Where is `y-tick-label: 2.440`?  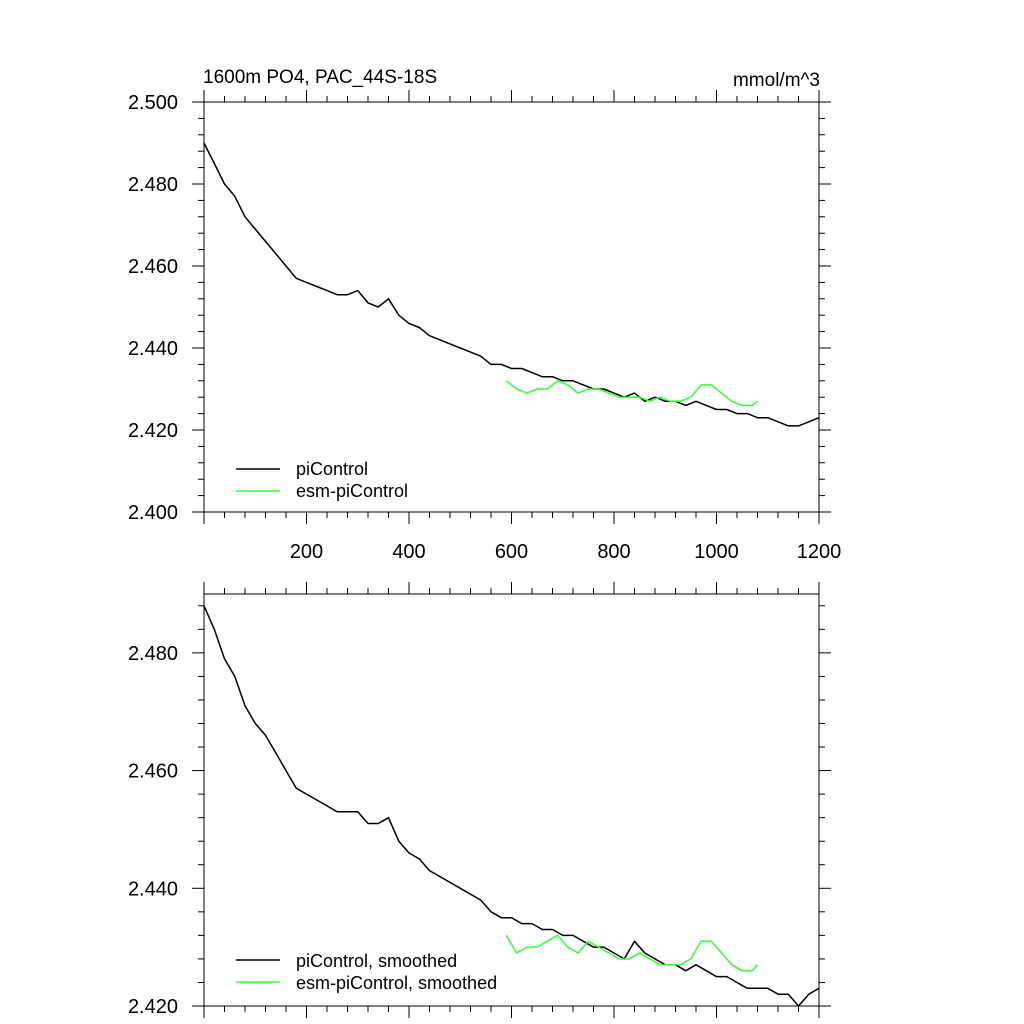
y-tick-label: 2.440 is located at coordinates (153, 349).